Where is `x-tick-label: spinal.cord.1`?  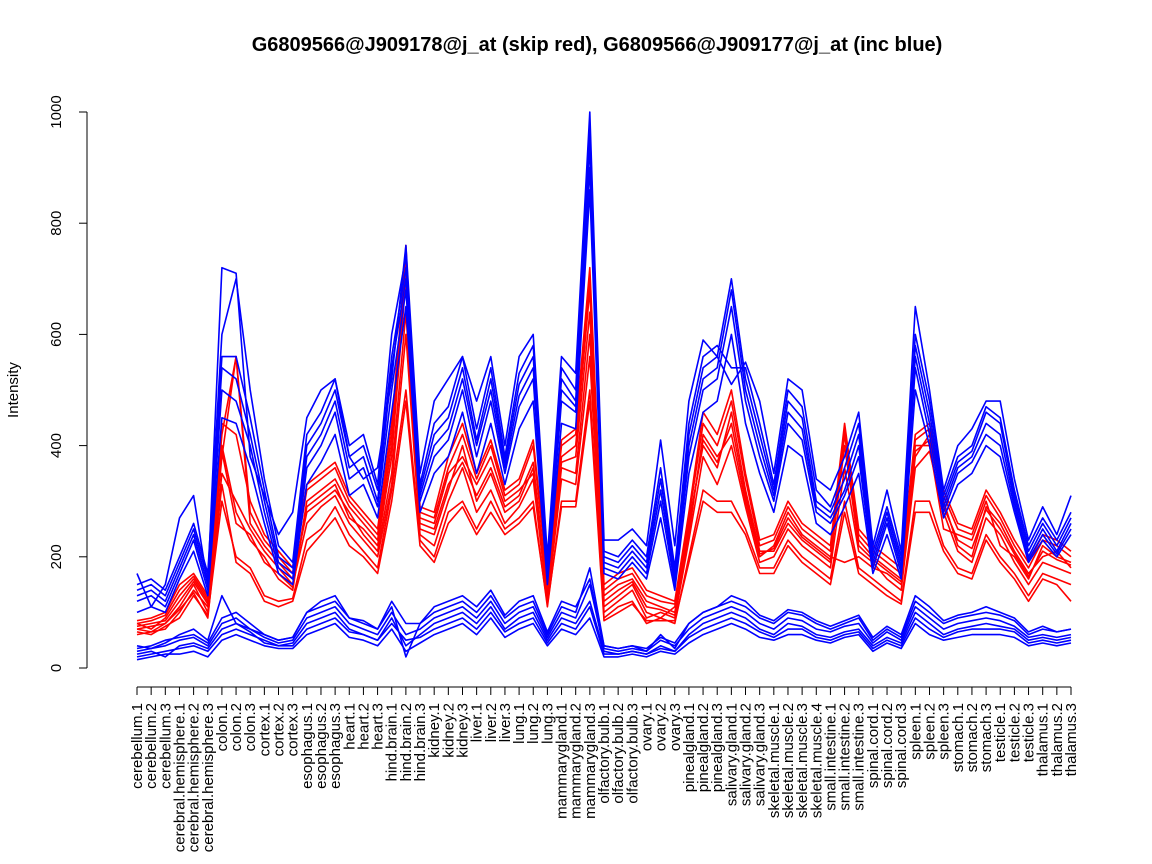 x-tick-label: spinal.cord.1 is located at coordinates (873, 745).